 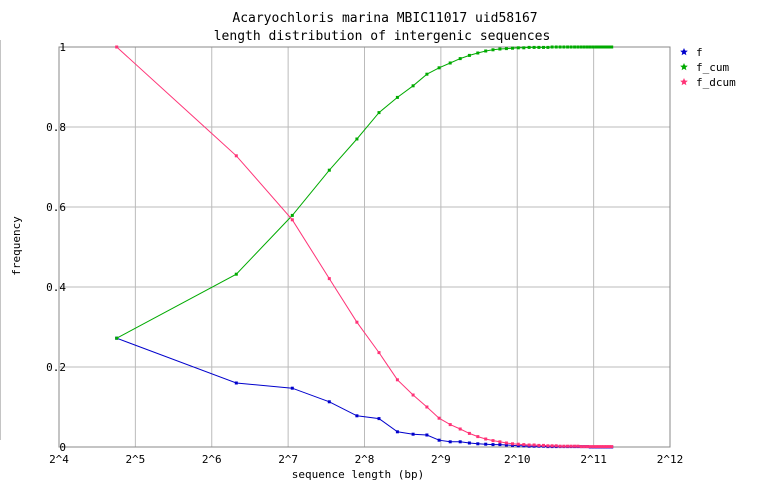 What do you see at coordinates (212, 459) in the screenshot?
I see `x-tick-label: 2^6` at bounding box center [212, 459].